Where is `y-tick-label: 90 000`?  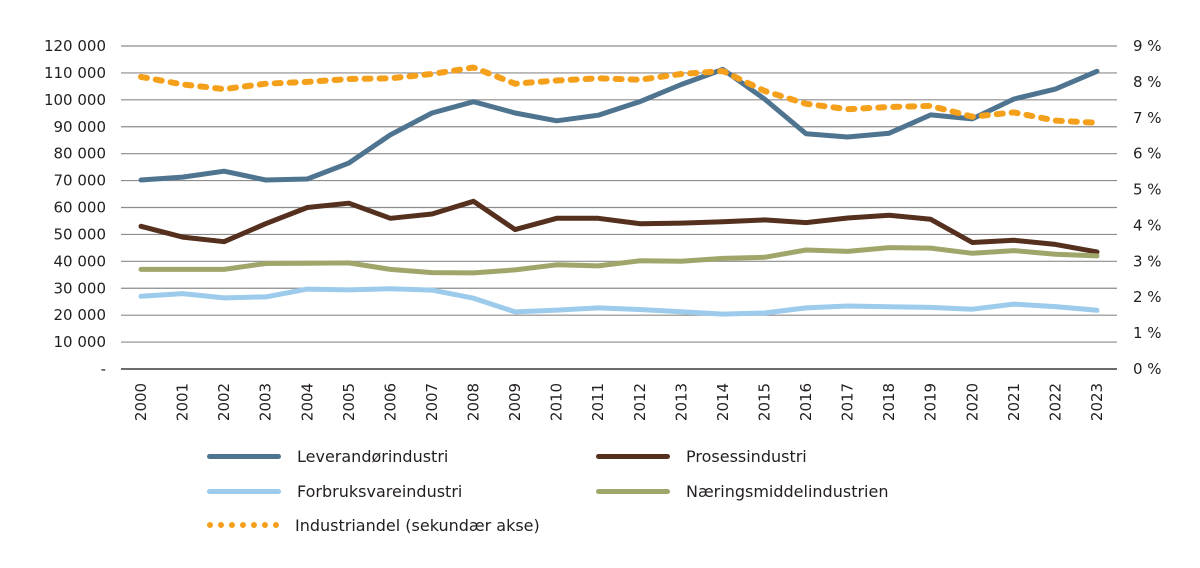 y-tick-label: 90 000 is located at coordinates (80, 127).